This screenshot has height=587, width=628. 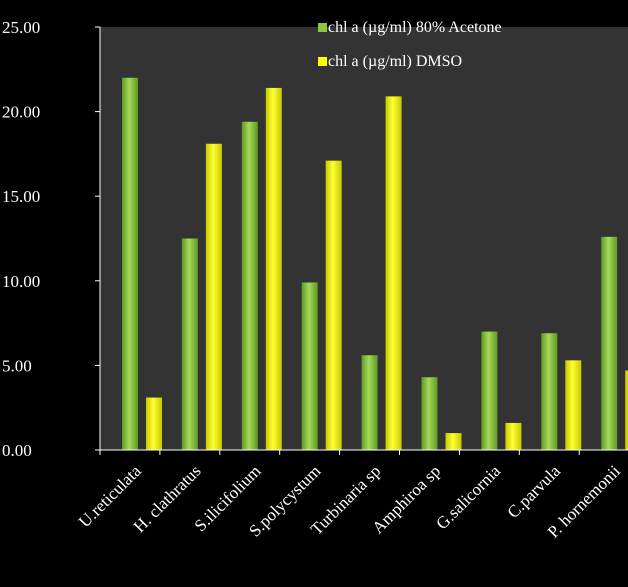 I want to click on y-tick-label: 10.00, so click(x=21, y=281).